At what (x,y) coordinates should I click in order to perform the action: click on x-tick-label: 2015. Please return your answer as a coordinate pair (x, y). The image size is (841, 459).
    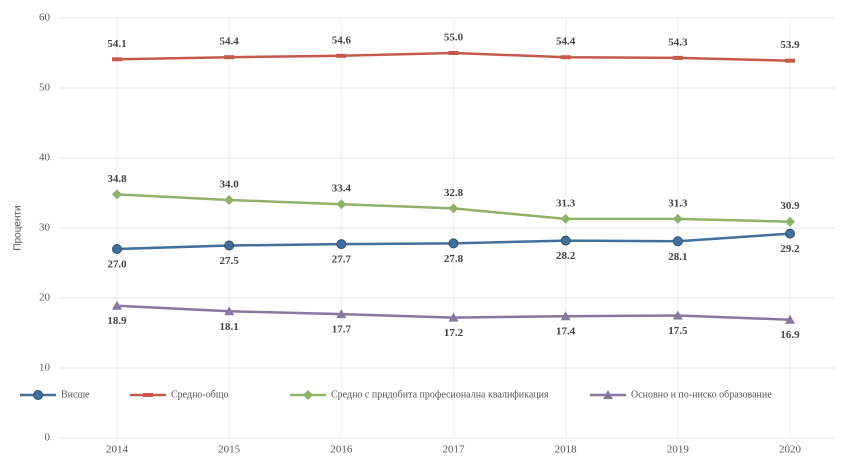
    Looking at the image, I should click on (229, 450).